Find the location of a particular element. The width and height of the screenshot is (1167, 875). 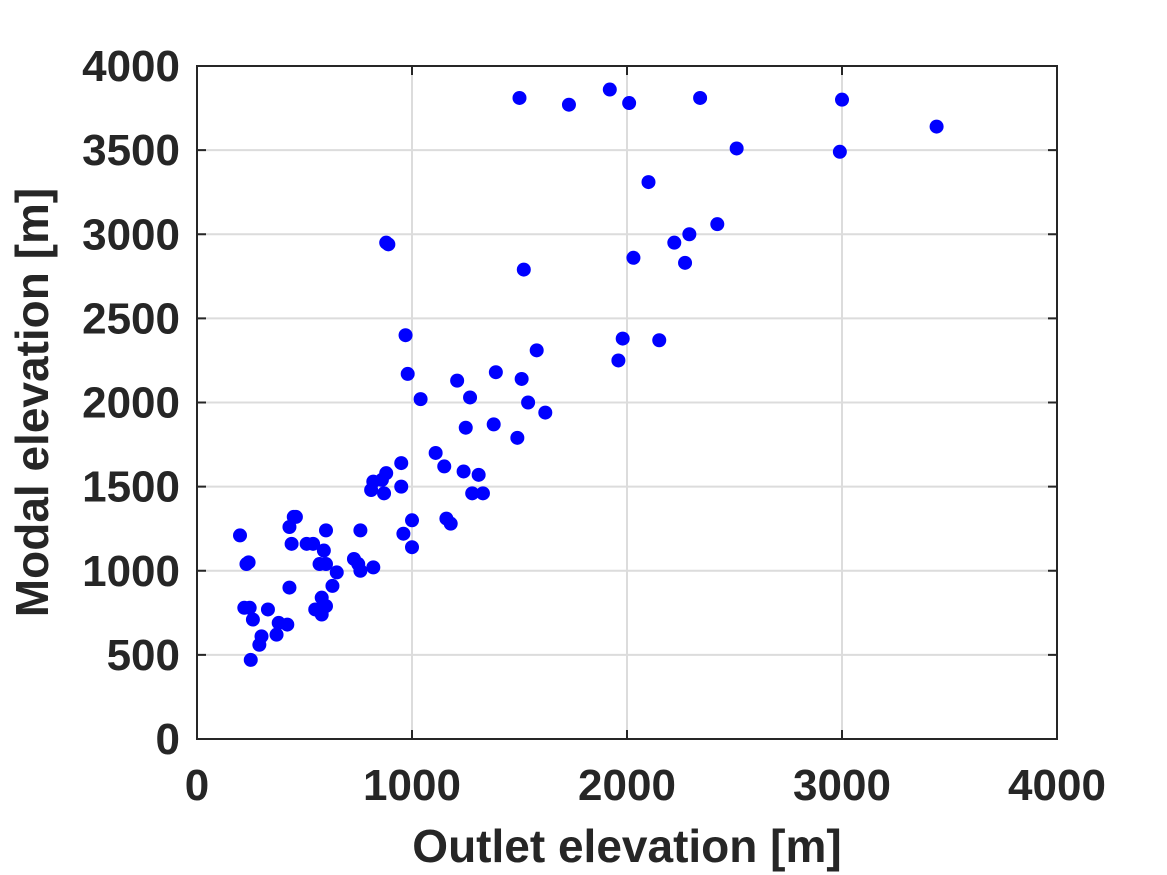

x-tick-label: 0 is located at coordinates (197, 785).